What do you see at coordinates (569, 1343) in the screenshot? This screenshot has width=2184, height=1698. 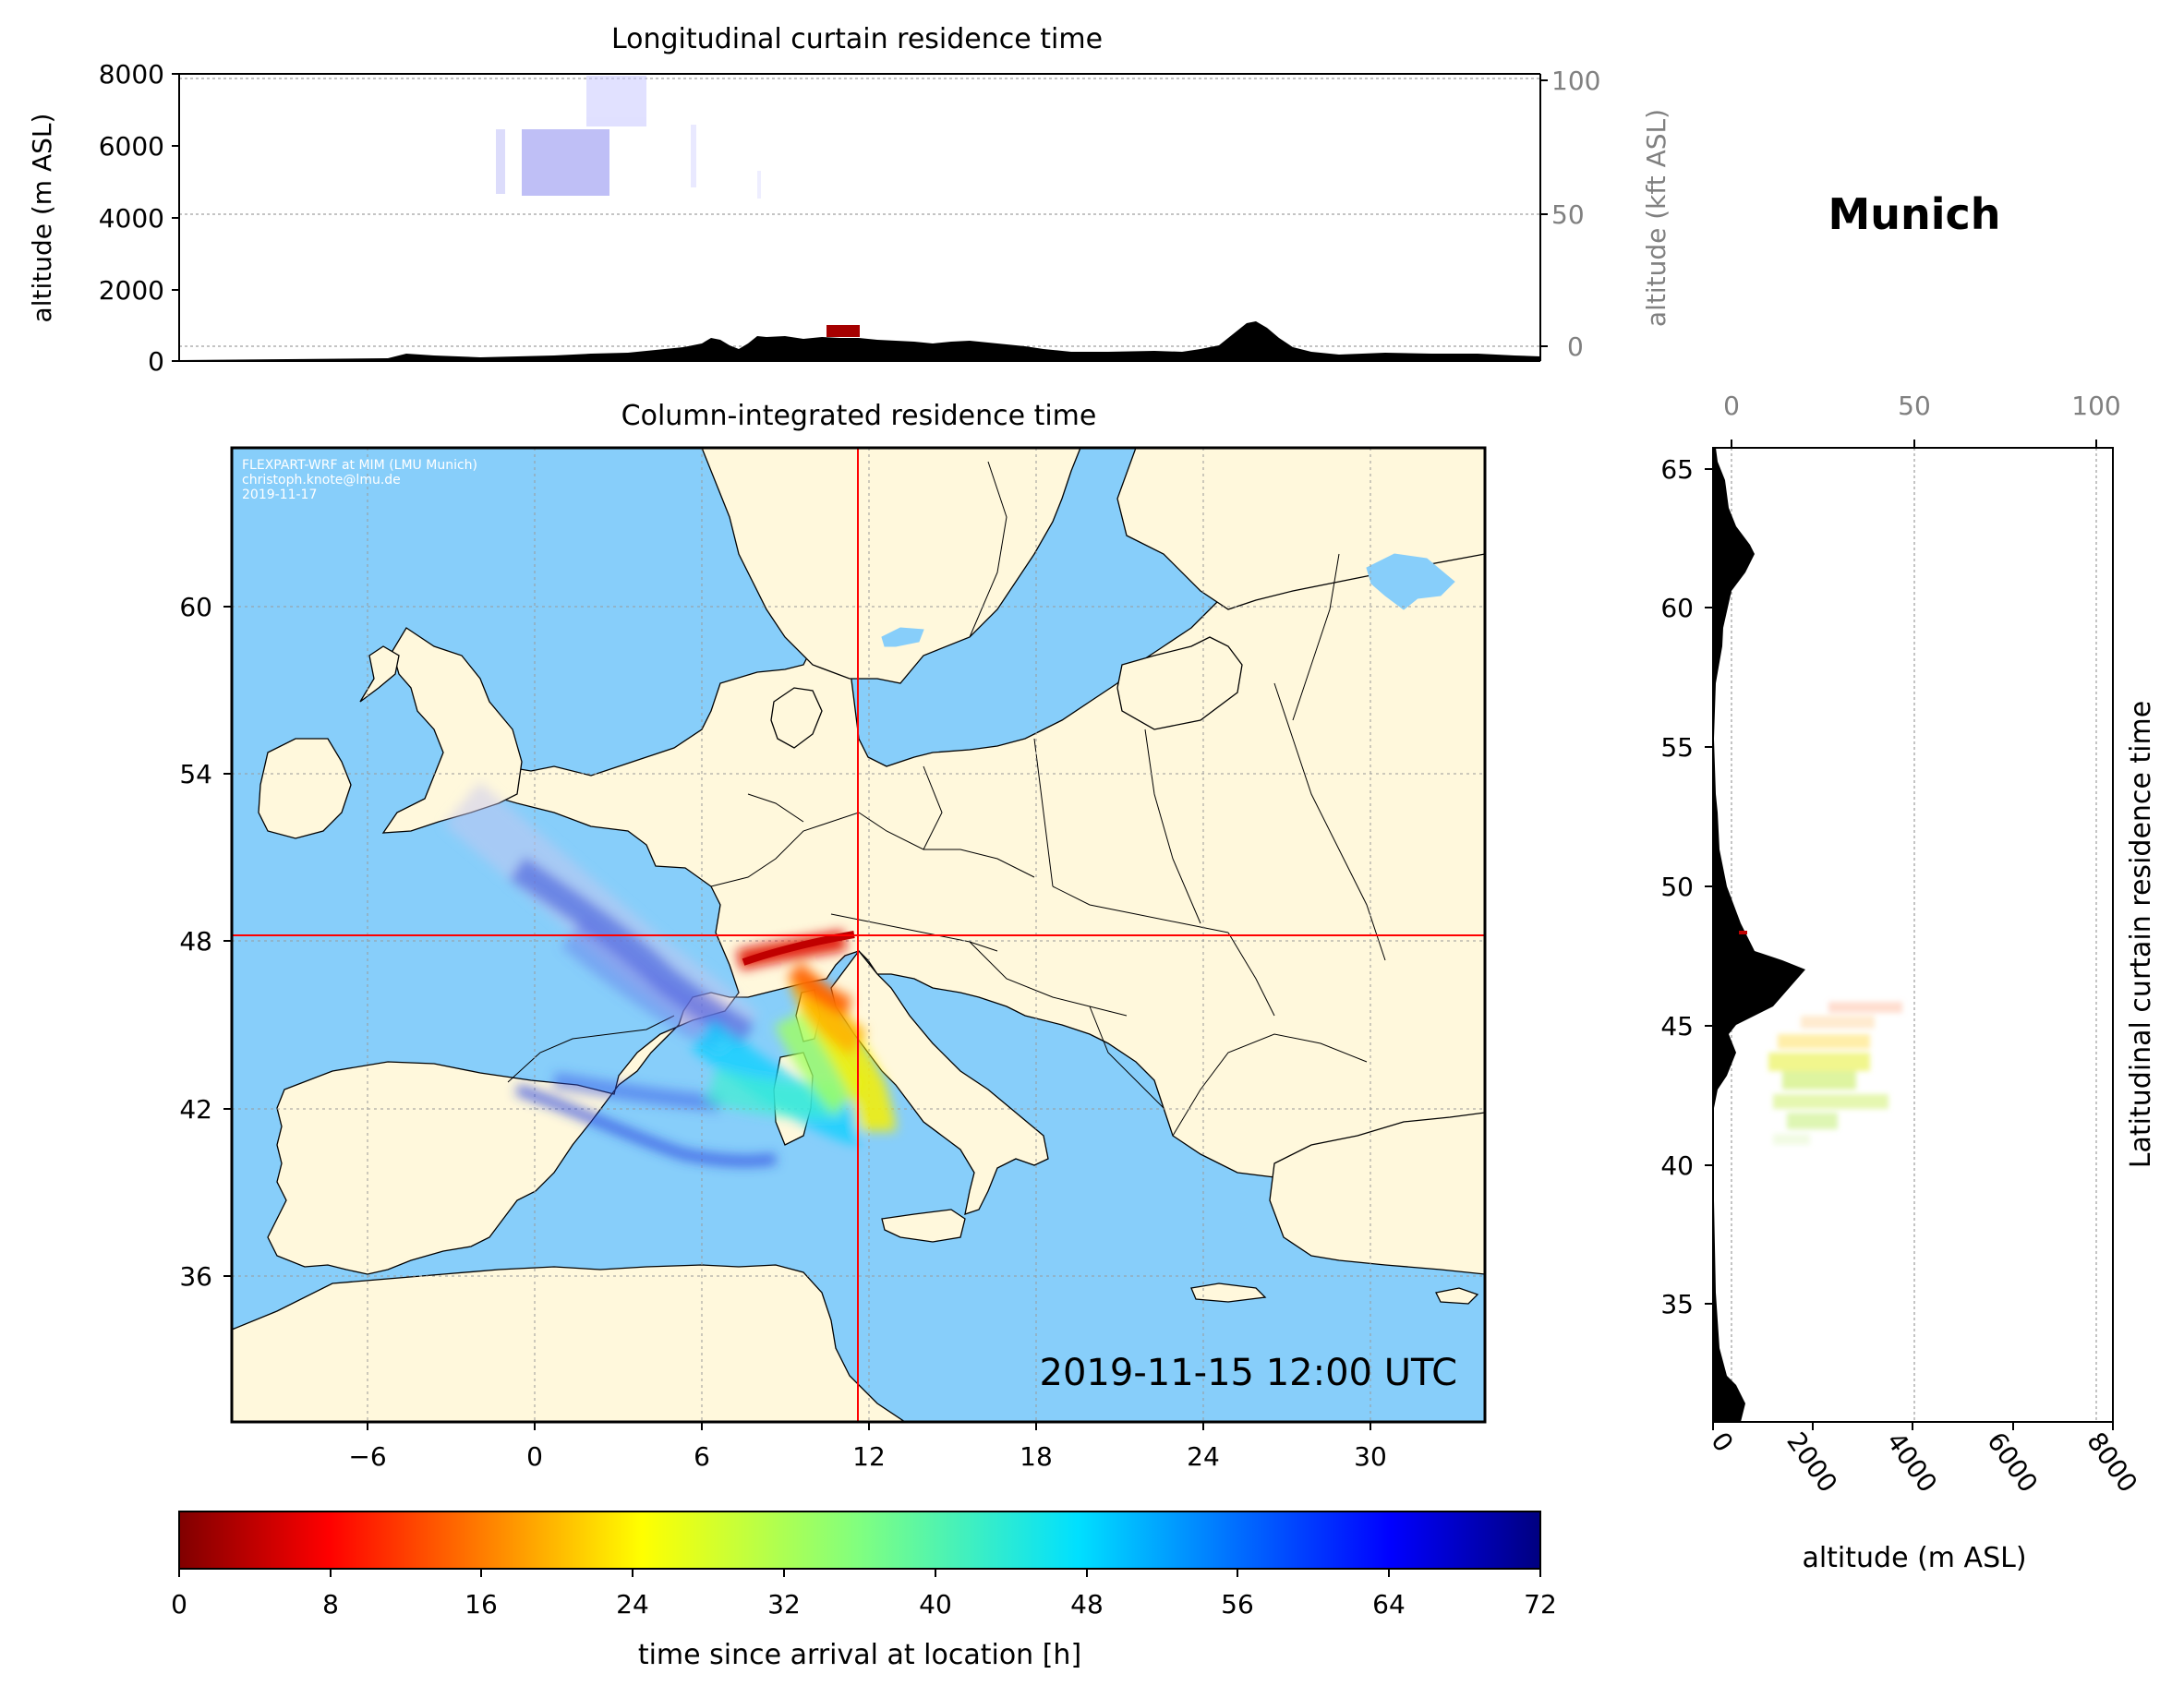 I see `land-north-africa` at bounding box center [569, 1343].